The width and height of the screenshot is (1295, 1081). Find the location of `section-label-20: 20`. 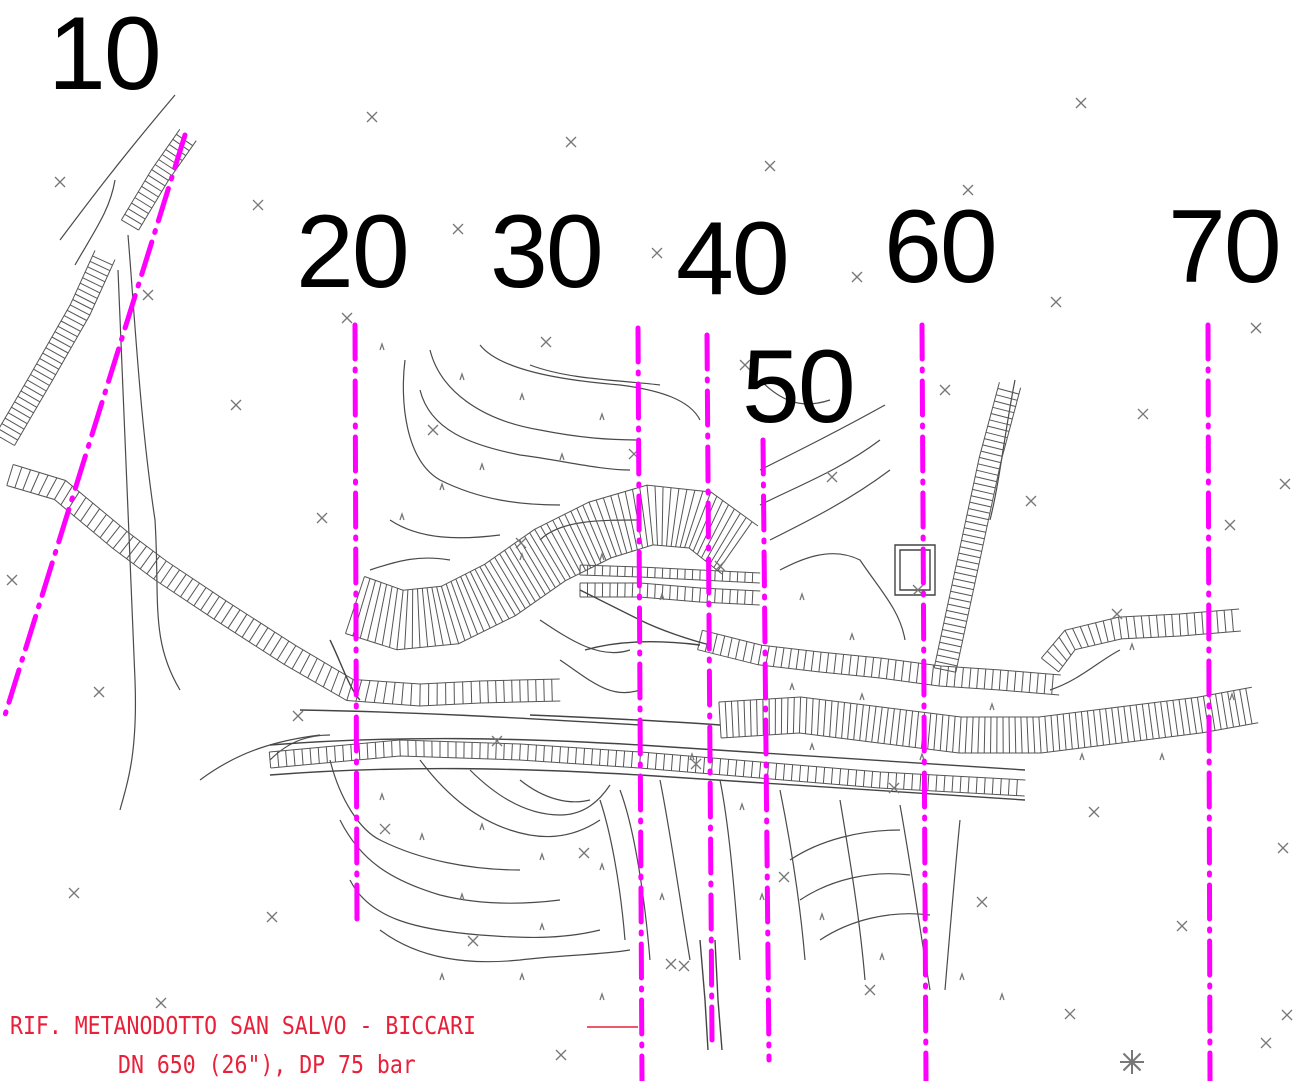

section-label-20: 20 is located at coordinates (353, 252).